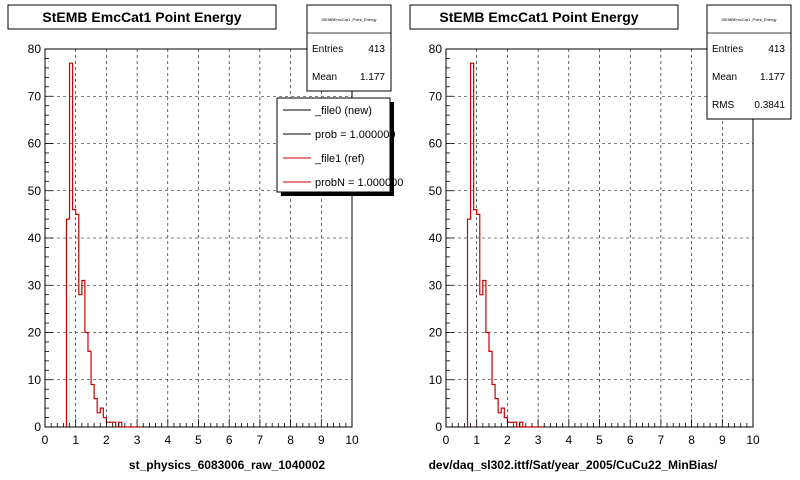  What do you see at coordinates (35, 380) in the screenshot?
I see `left-y-tick-label: 10` at bounding box center [35, 380].